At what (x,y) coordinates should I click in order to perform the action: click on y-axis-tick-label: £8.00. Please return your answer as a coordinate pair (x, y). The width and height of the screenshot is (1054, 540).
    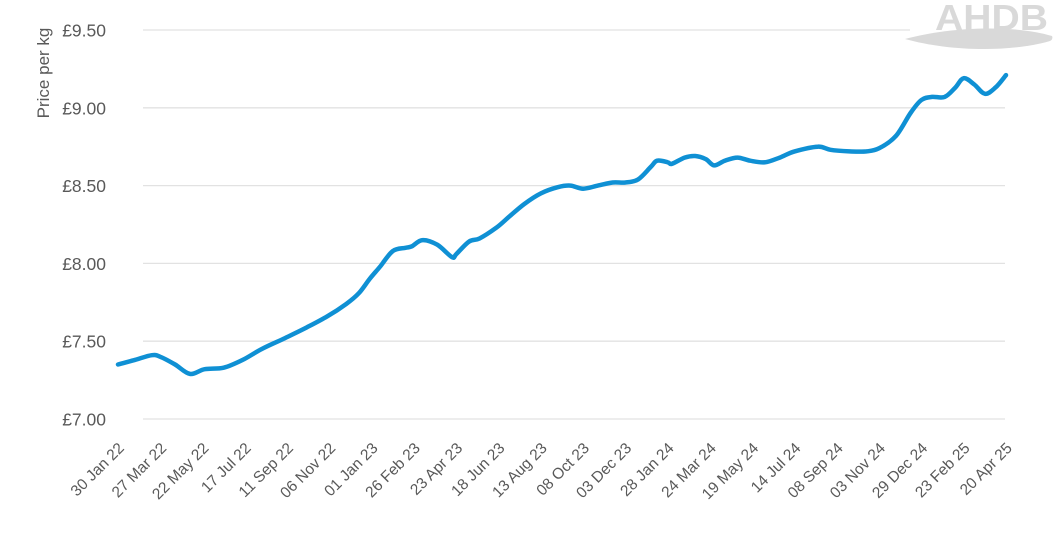
    Looking at the image, I should click on (84, 264).